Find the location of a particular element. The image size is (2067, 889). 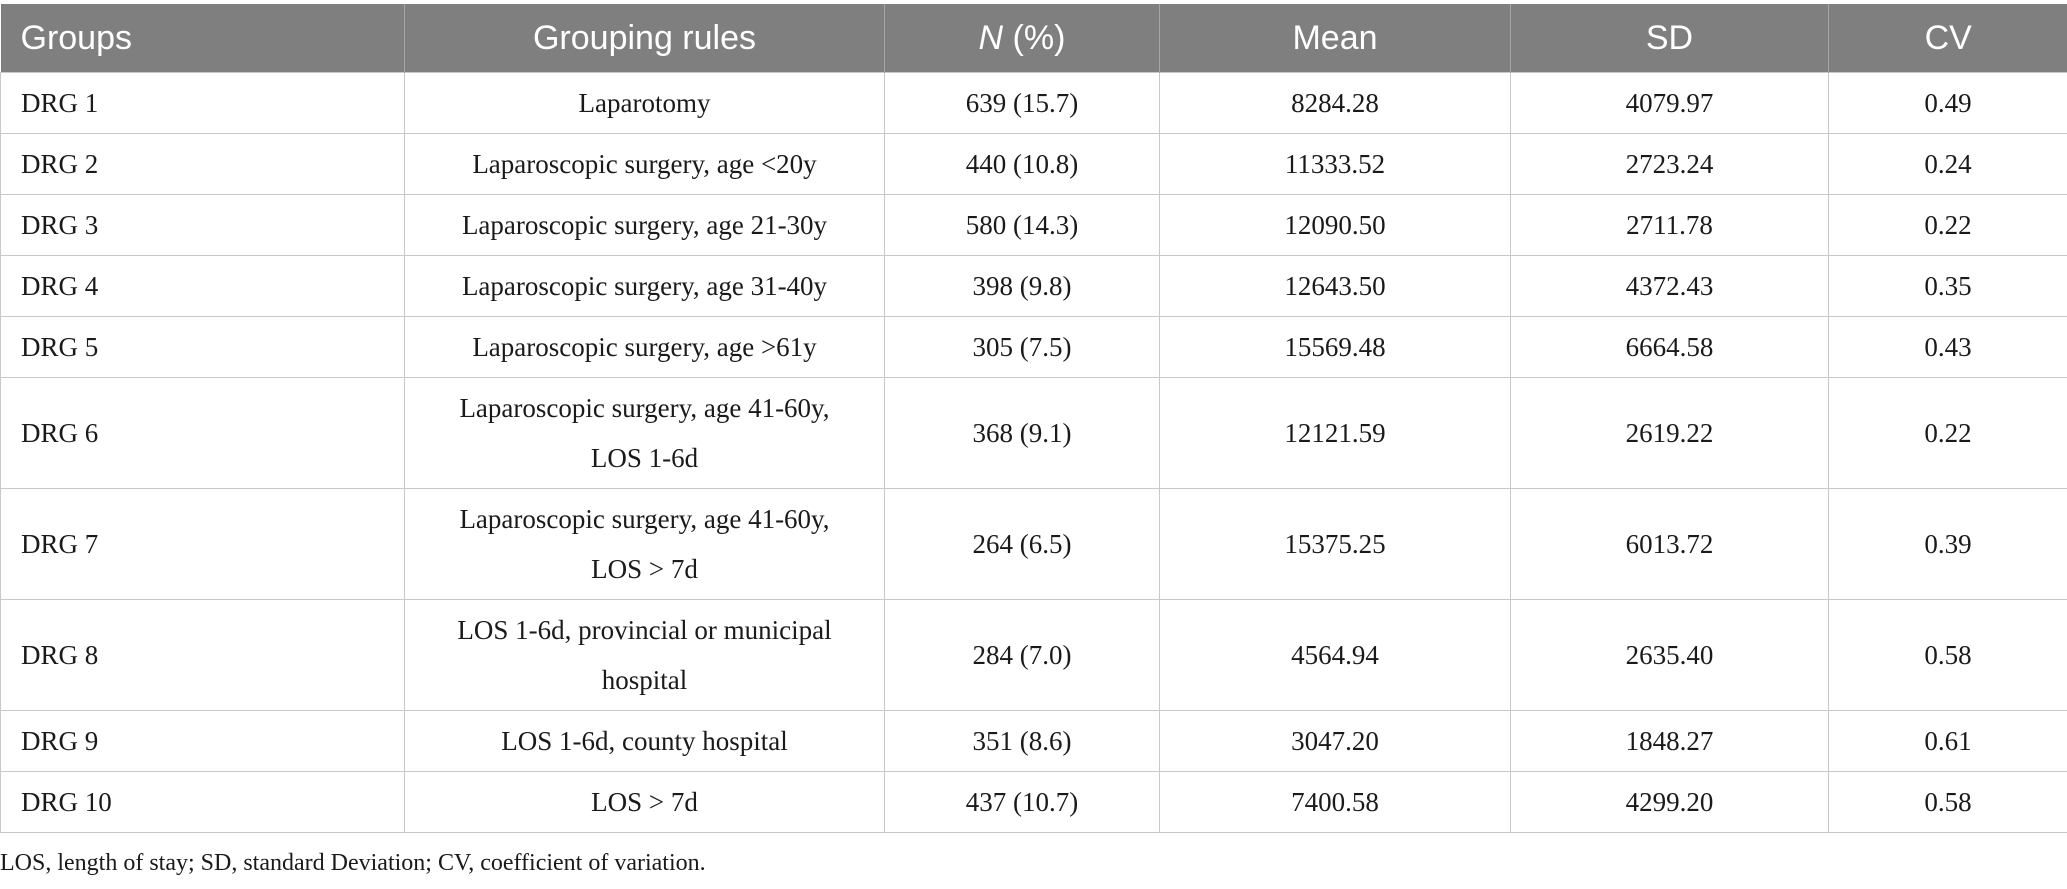

cell-n: 440 (10.8) is located at coordinates (1022, 164).